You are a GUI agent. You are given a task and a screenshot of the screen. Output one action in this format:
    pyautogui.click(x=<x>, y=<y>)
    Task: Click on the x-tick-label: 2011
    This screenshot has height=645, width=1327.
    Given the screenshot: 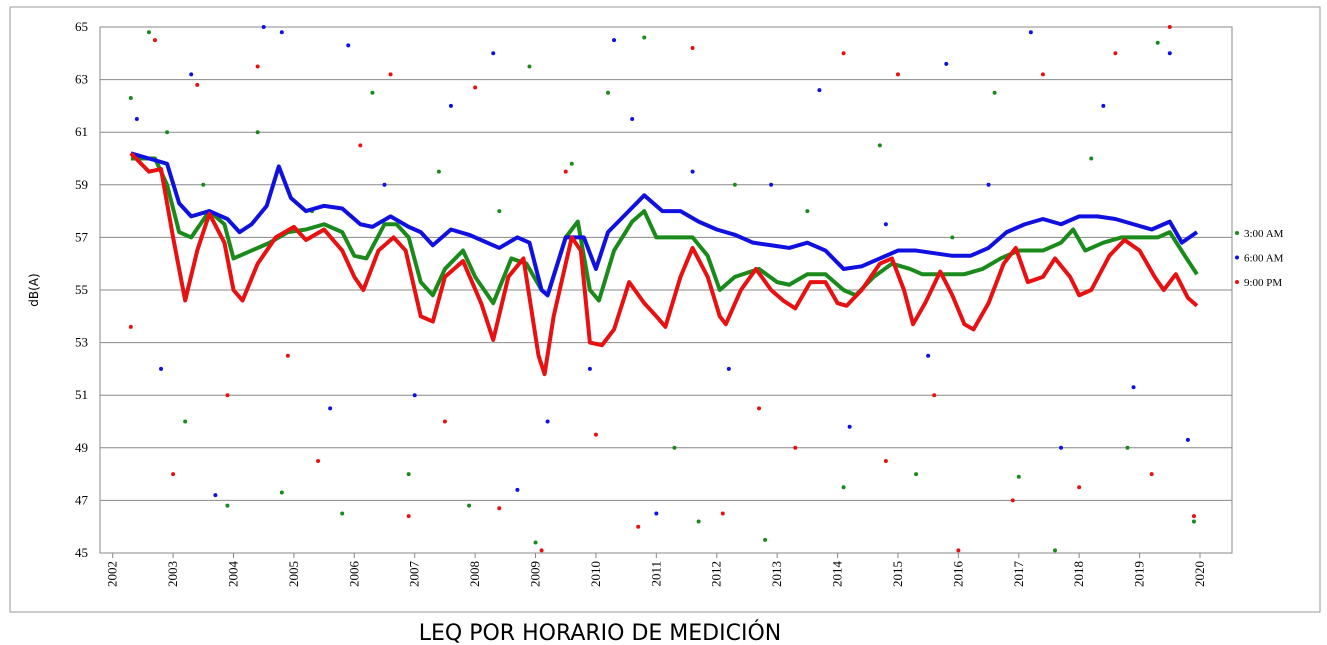 What is the action you would take?
    pyautogui.click(x=655, y=574)
    